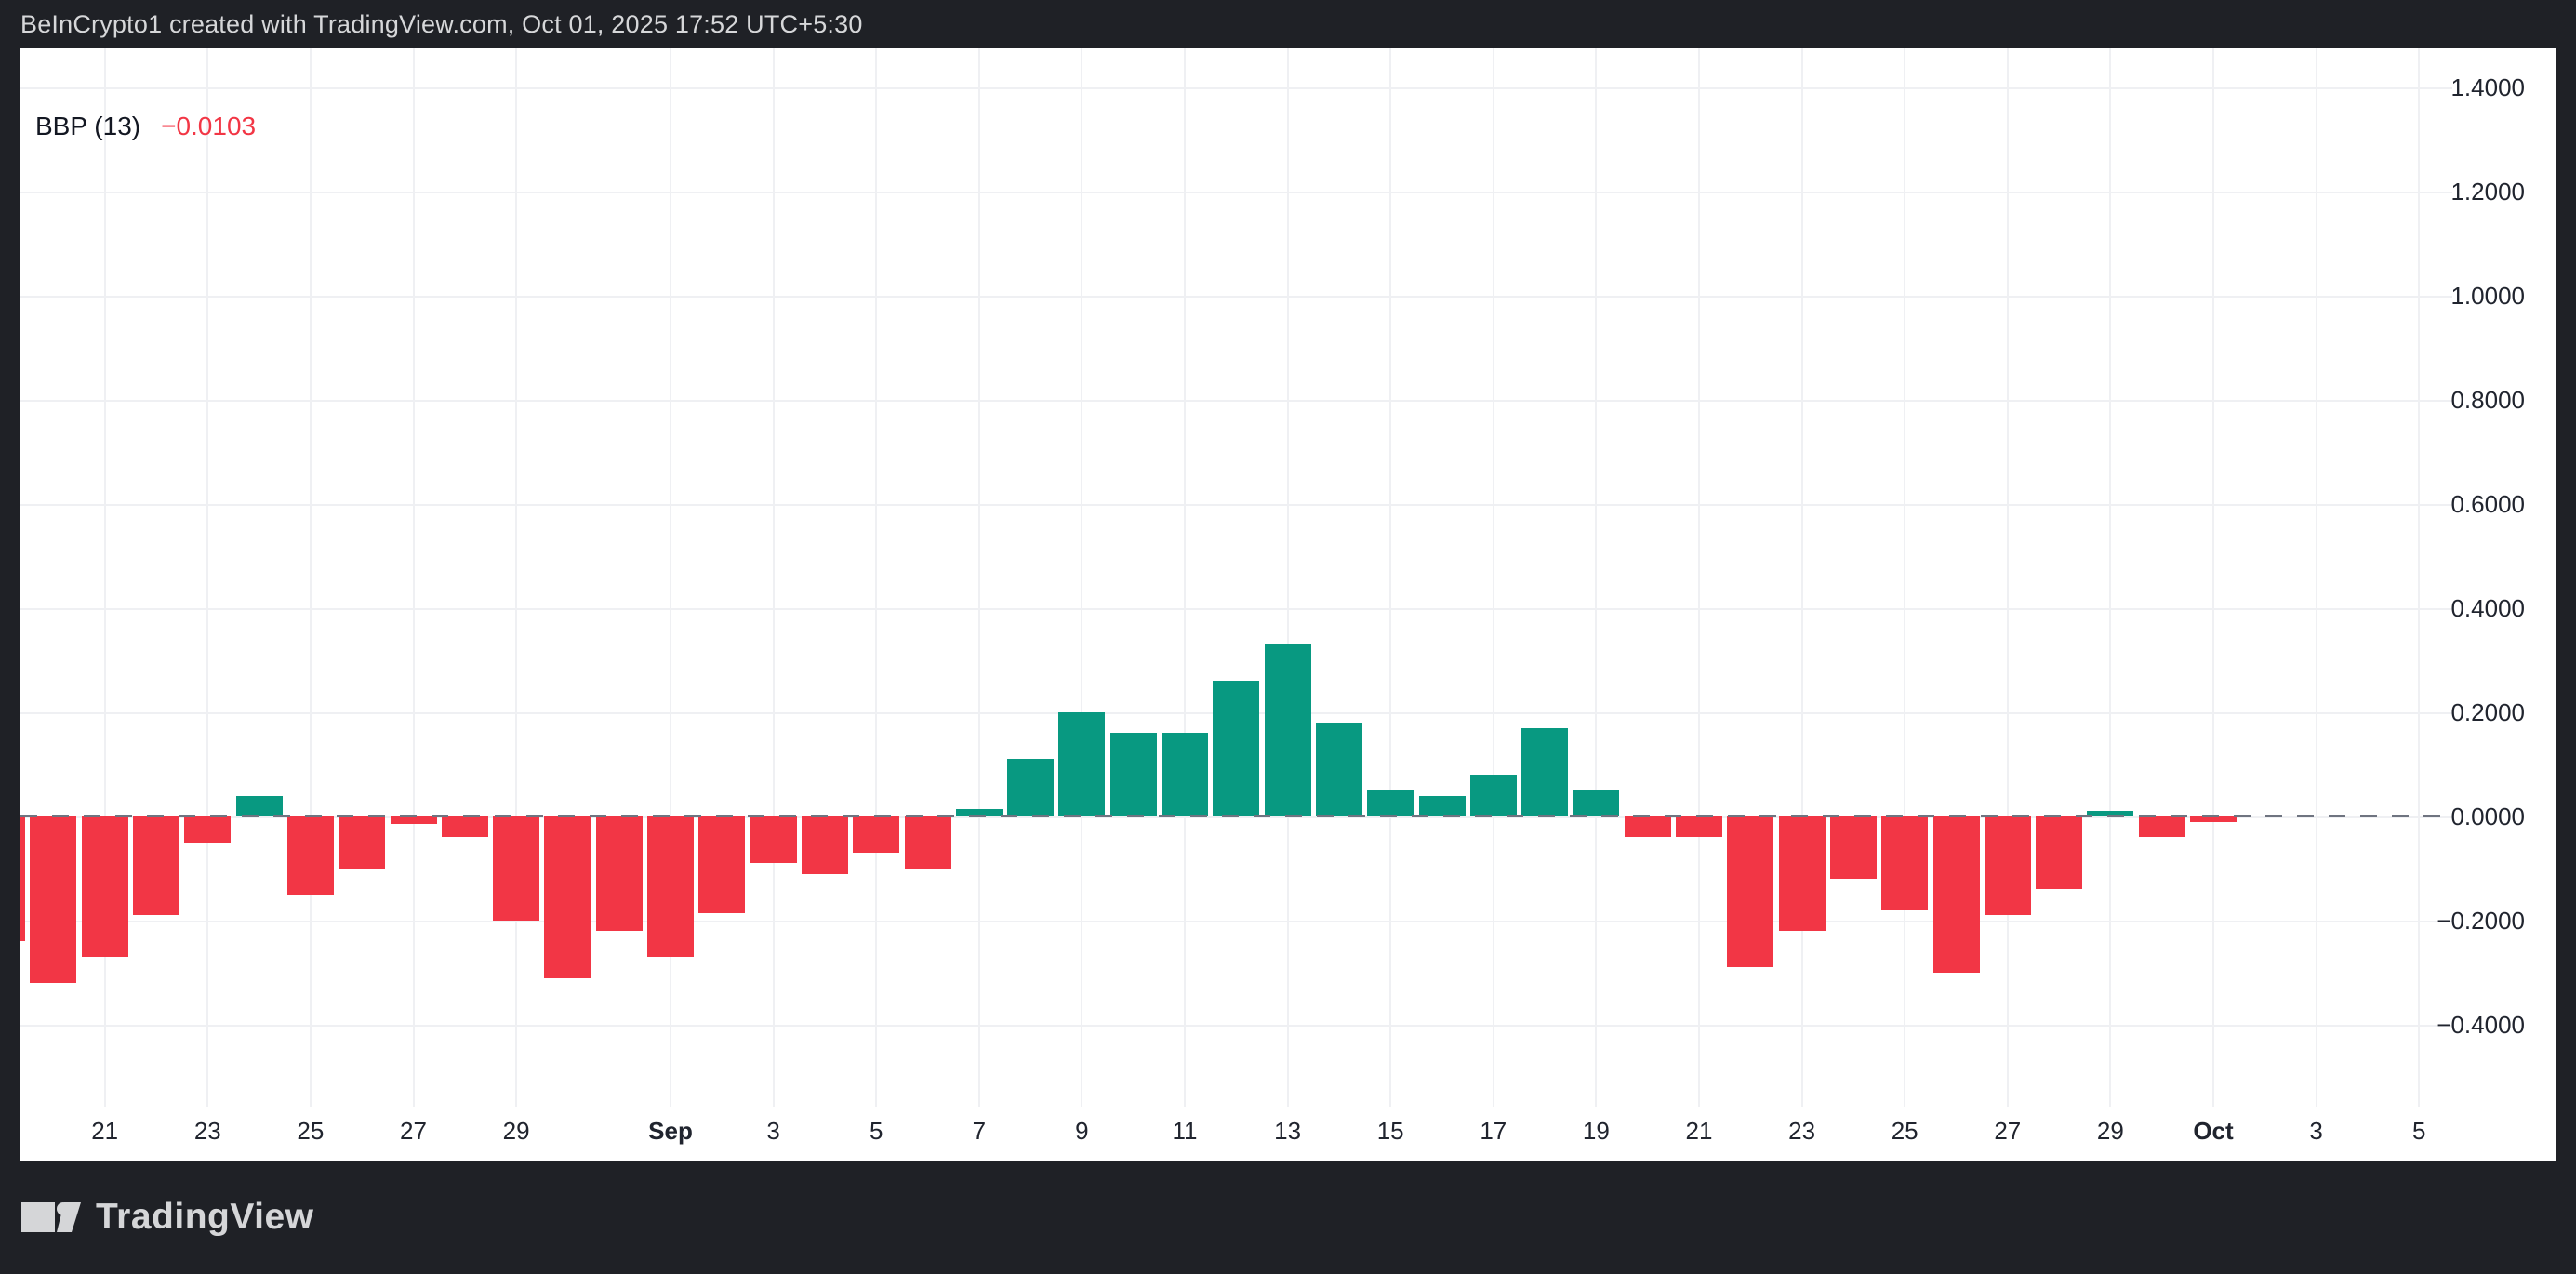 This screenshot has height=1274, width=2576. What do you see at coordinates (1802, 1131) in the screenshot?
I see `x-axis-label: 23` at bounding box center [1802, 1131].